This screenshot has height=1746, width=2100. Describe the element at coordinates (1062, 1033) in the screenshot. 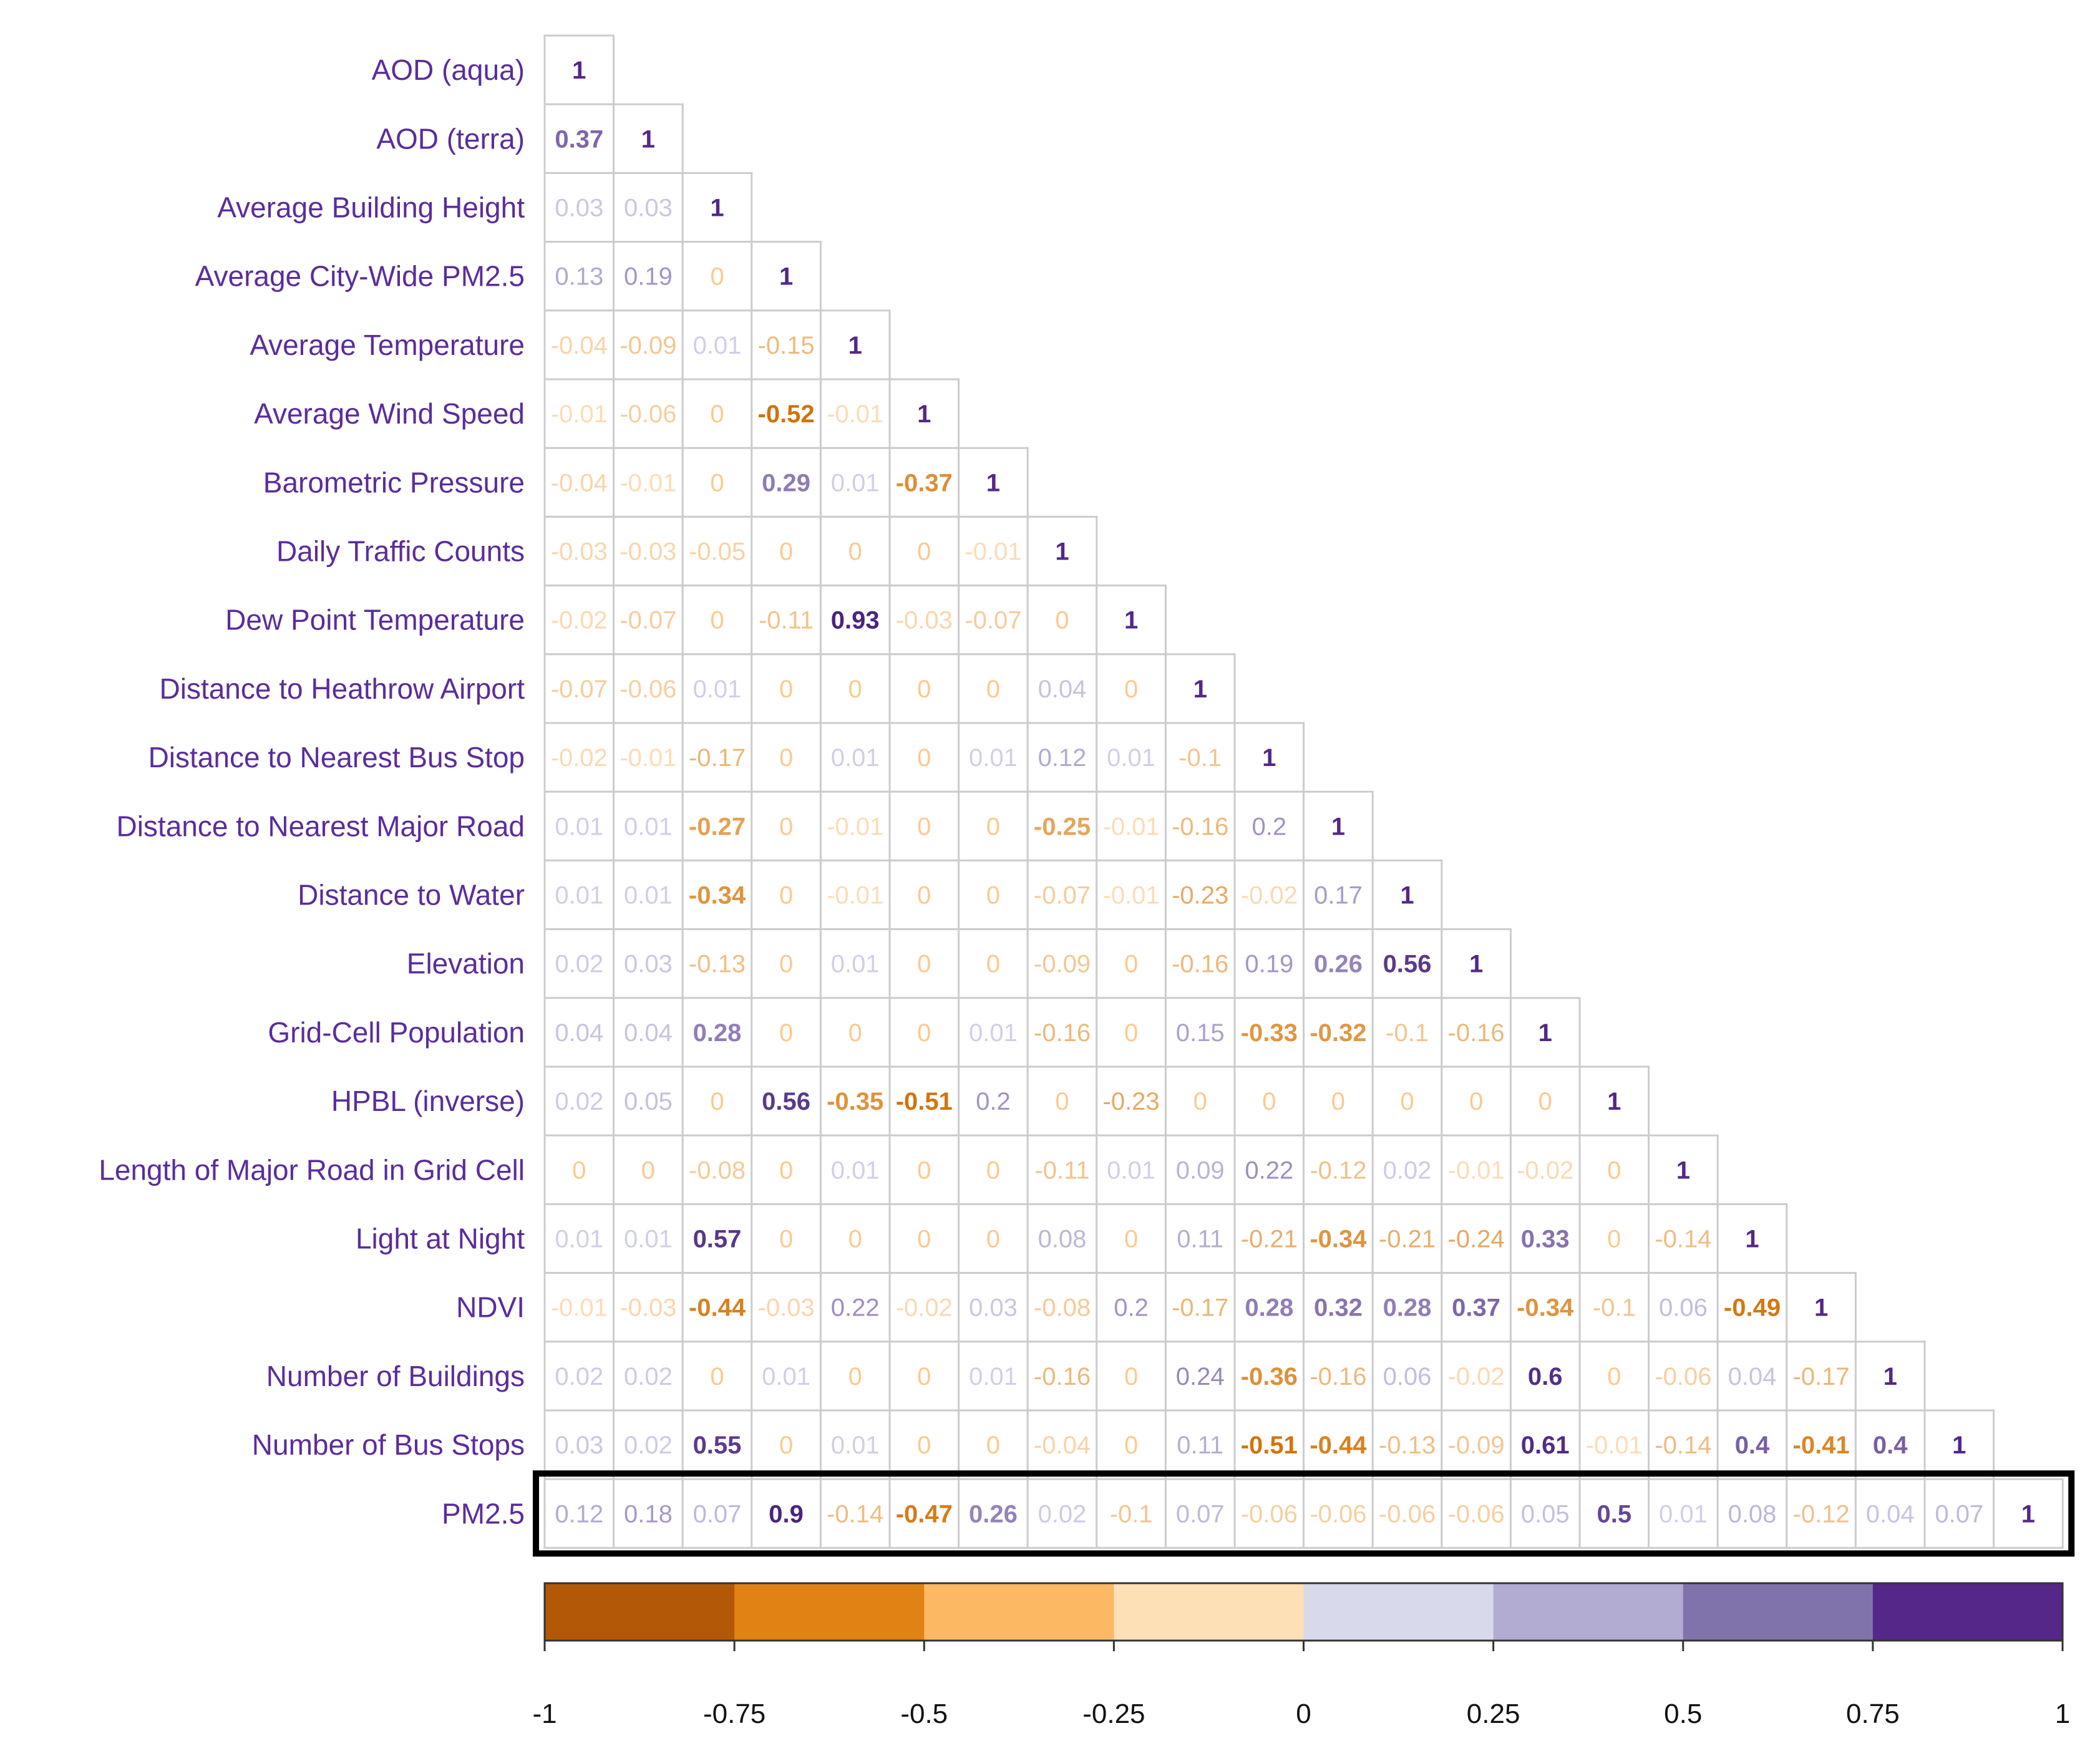

I see `cell-value: -0.16` at that location.